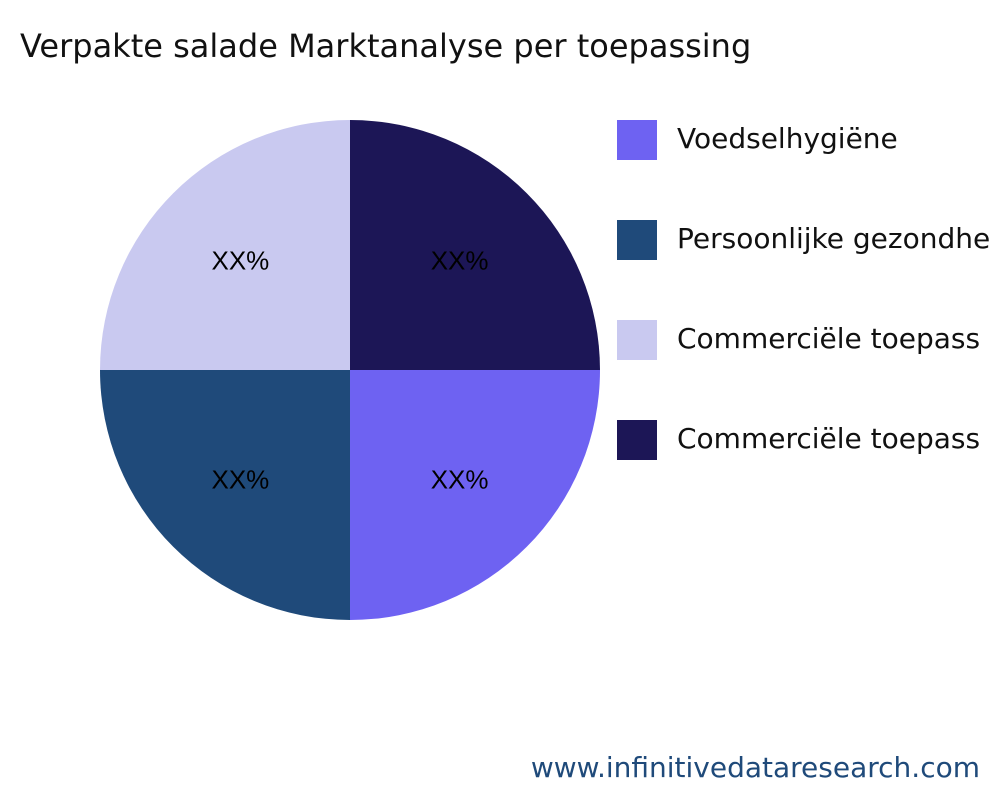  Describe the element at coordinates (787, 138) in the screenshot. I see `legend-label: Voedselhygiëne` at that location.